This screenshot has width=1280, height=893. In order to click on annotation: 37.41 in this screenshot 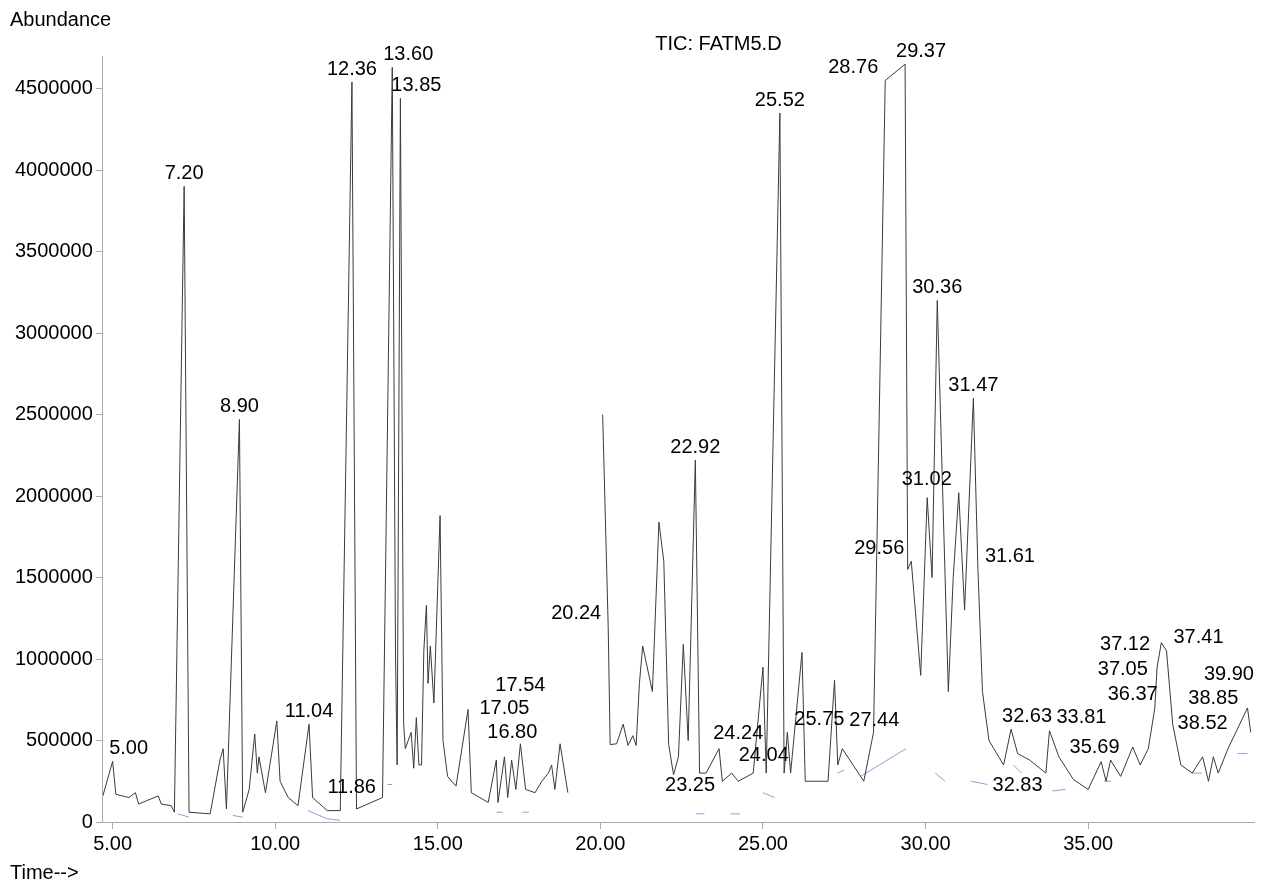, I will do `click(1198, 636)`.